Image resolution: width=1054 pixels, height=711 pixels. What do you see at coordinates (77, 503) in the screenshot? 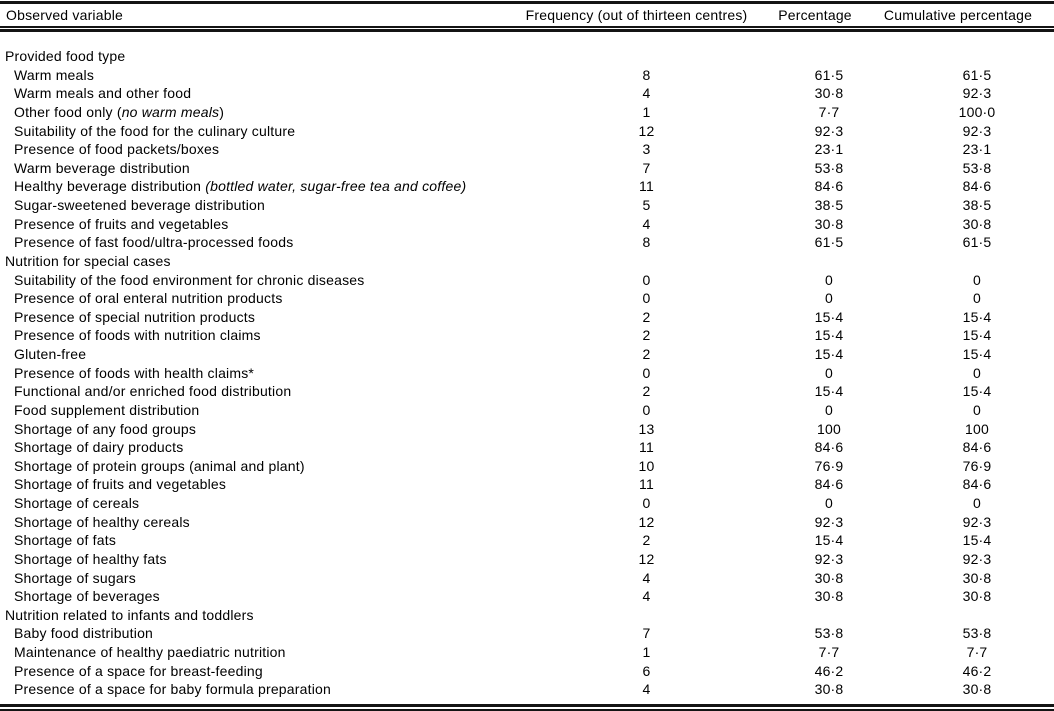
I see `row-label: Shortage of cereals` at bounding box center [77, 503].